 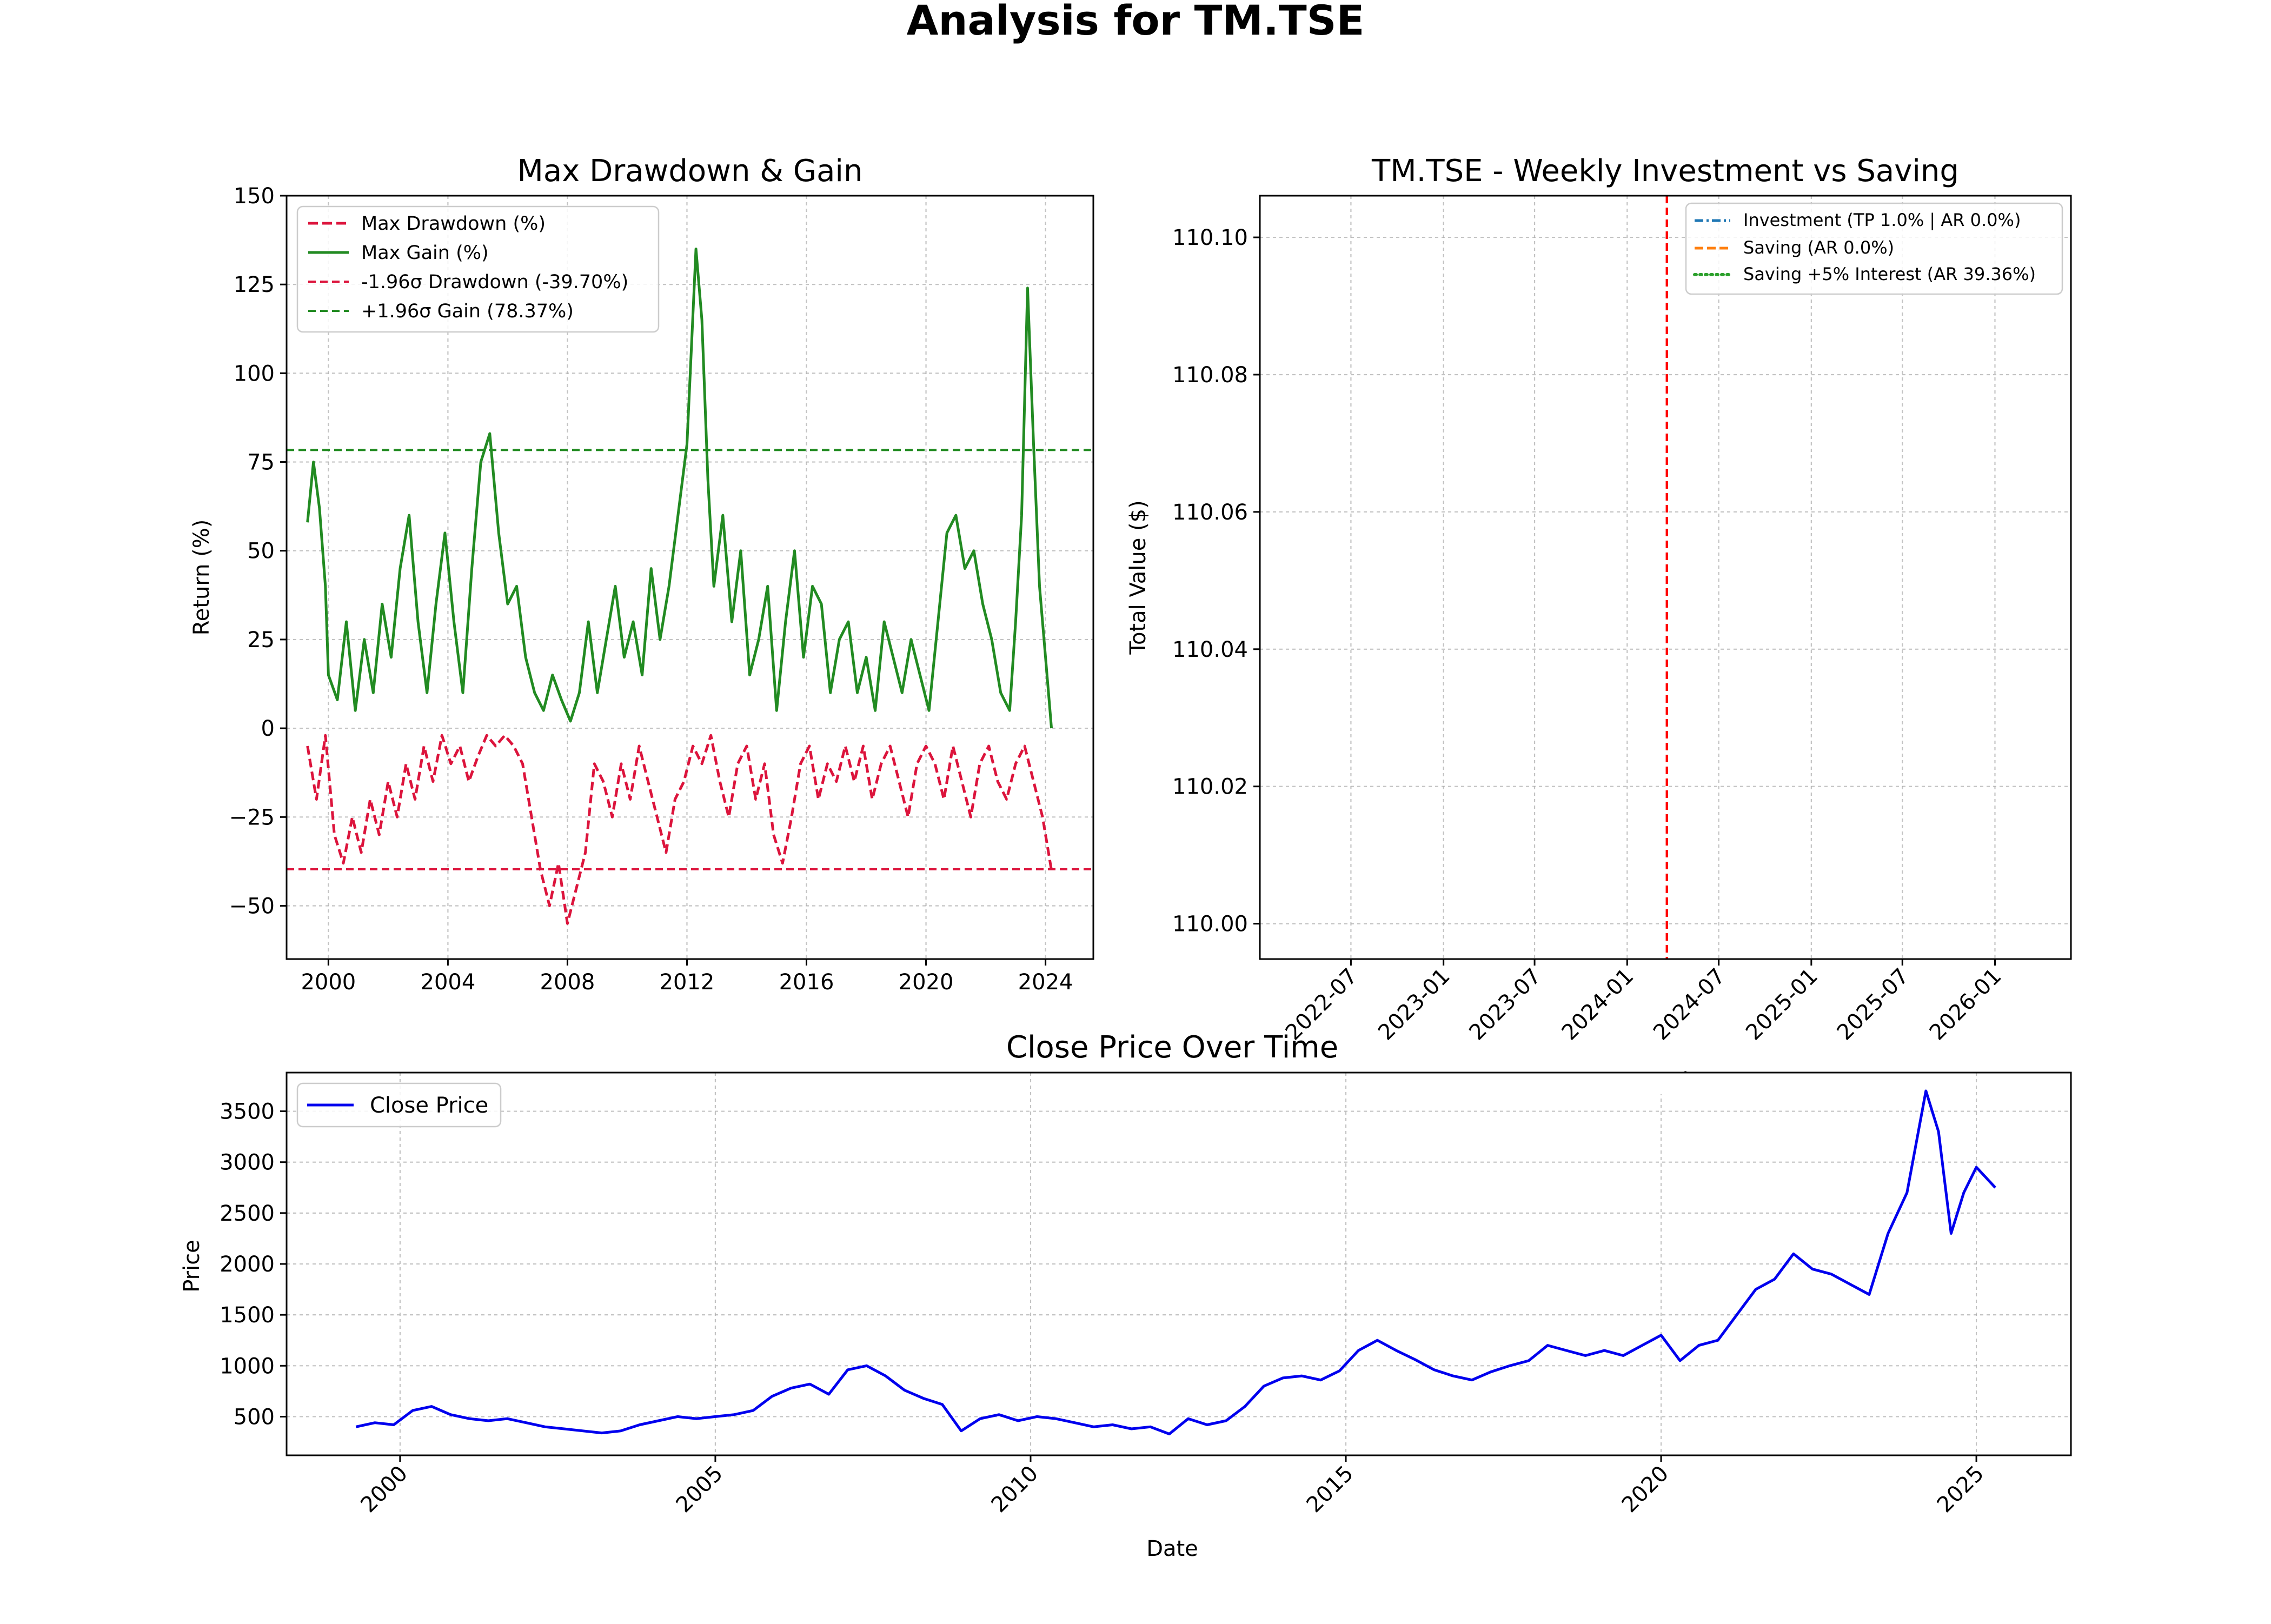 What do you see at coordinates (268, 729) in the screenshot?
I see `drawdown-y-tick-label: 0` at bounding box center [268, 729].